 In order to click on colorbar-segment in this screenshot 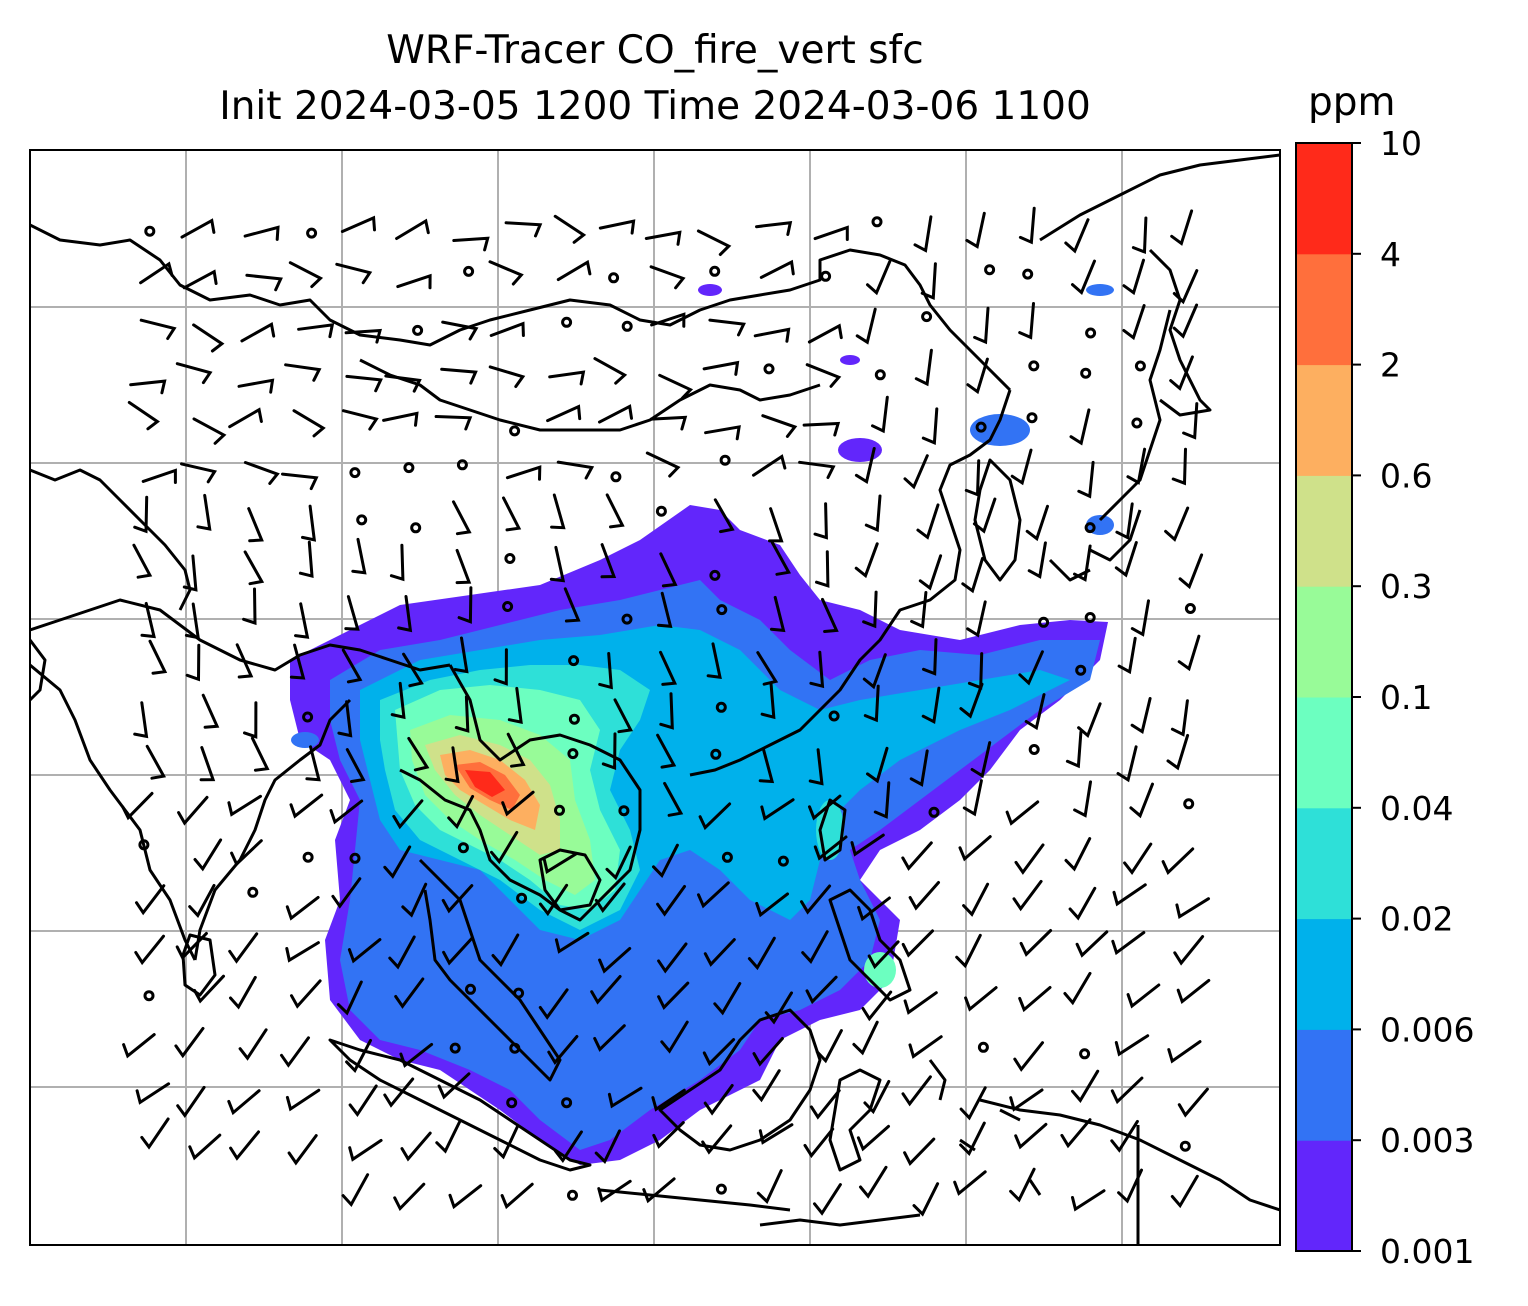, I will do `click(1324, 642)`.